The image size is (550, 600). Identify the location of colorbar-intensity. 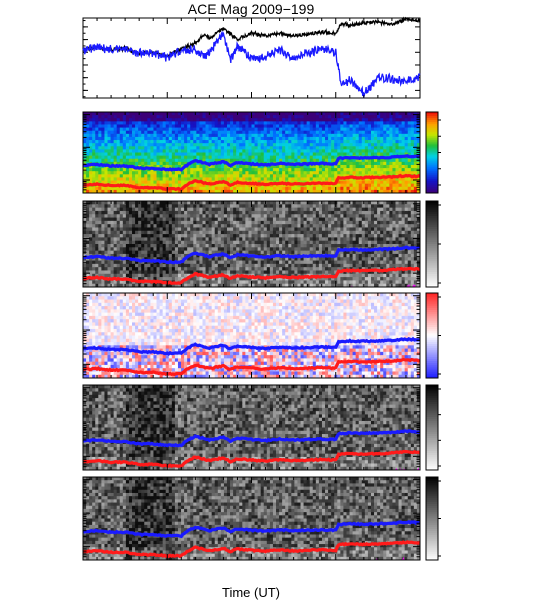
(432, 153).